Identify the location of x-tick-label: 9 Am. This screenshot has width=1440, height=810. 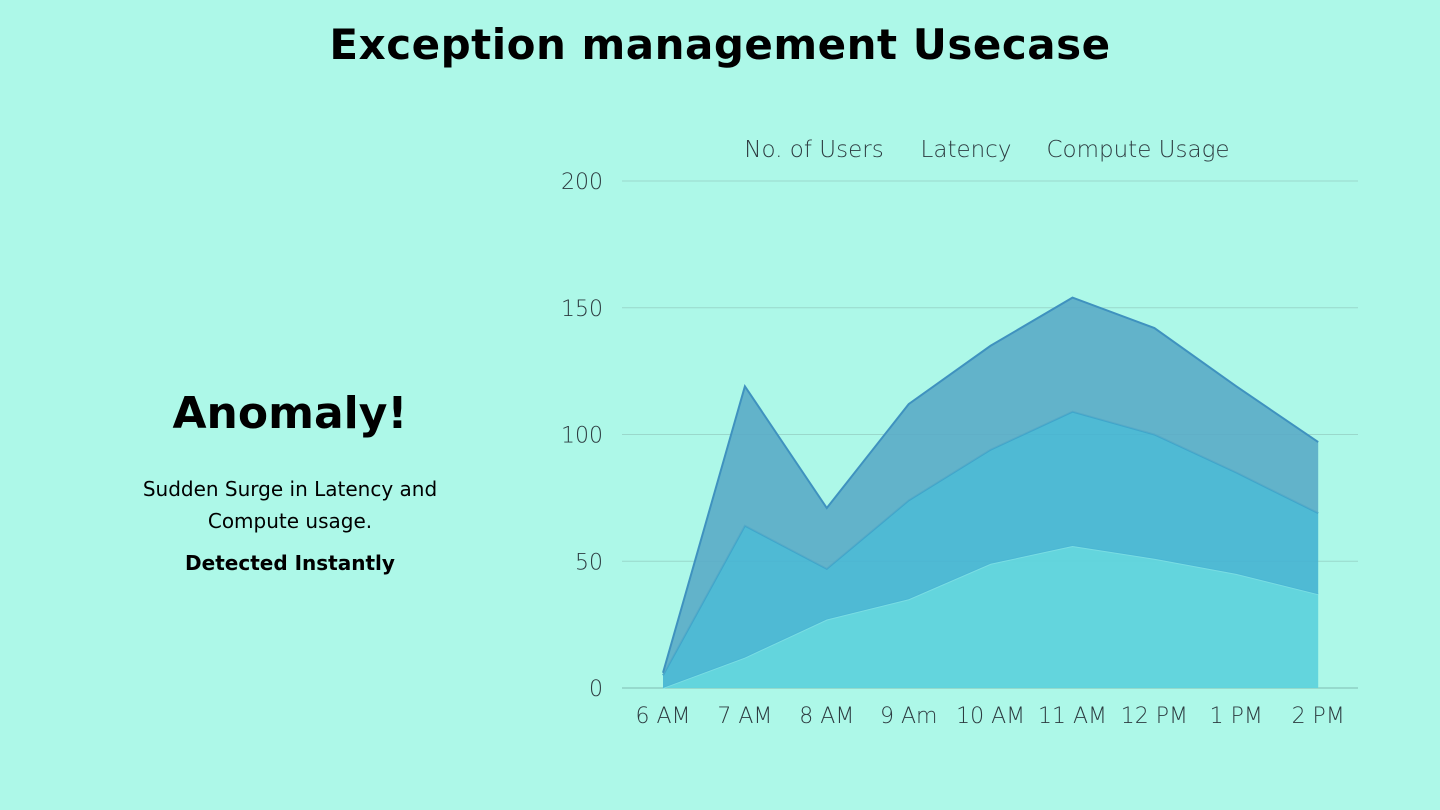
(908, 716).